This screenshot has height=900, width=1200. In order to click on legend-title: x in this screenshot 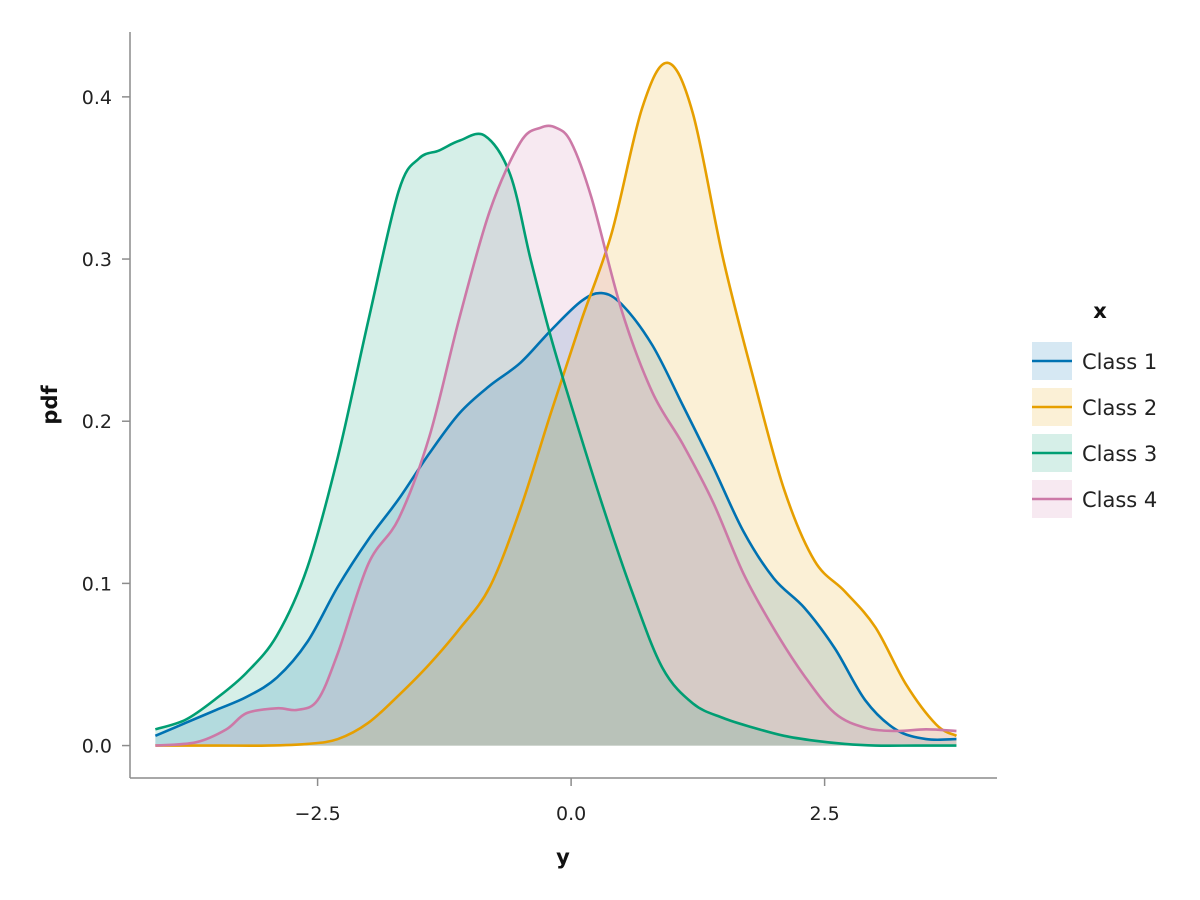, I will do `click(1100, 311)`.